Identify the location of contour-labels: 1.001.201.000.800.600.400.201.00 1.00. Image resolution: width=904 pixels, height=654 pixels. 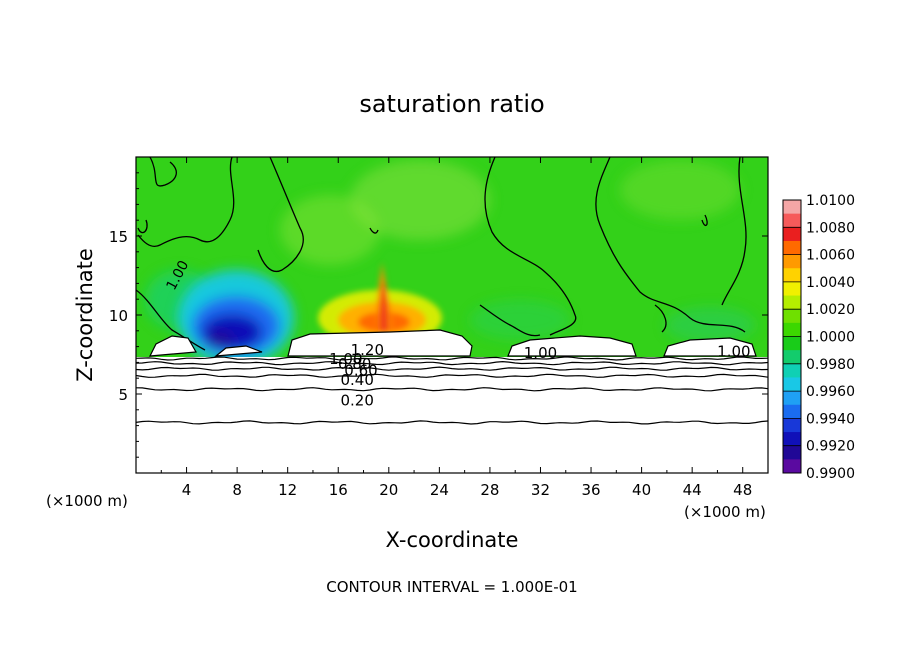
(457, 333).